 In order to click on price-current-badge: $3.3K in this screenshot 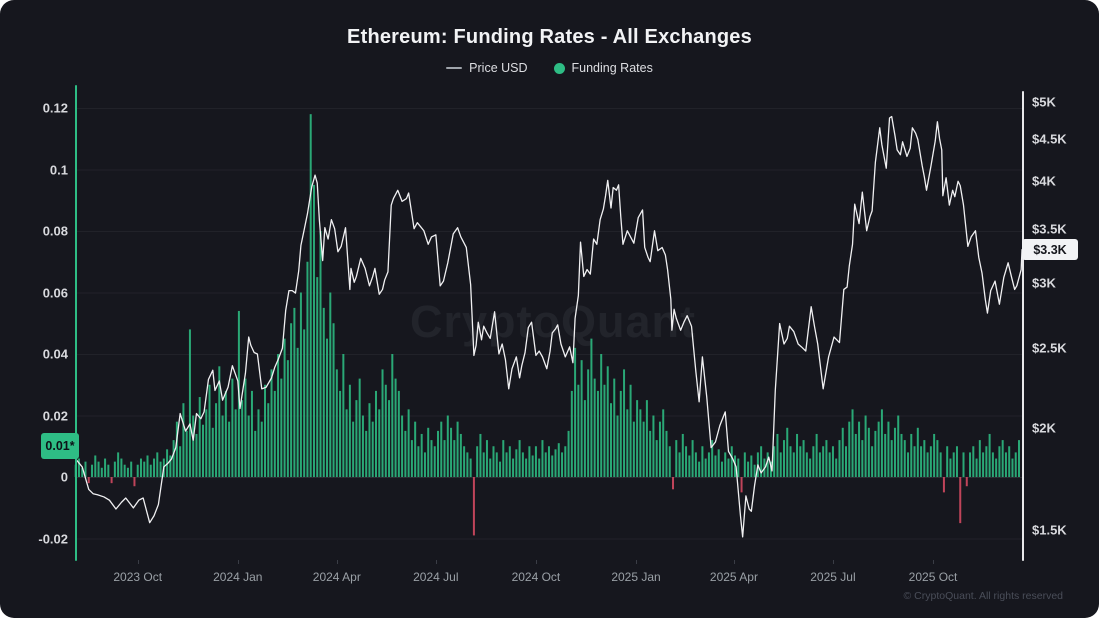, I will do `click(1050, 250)`.